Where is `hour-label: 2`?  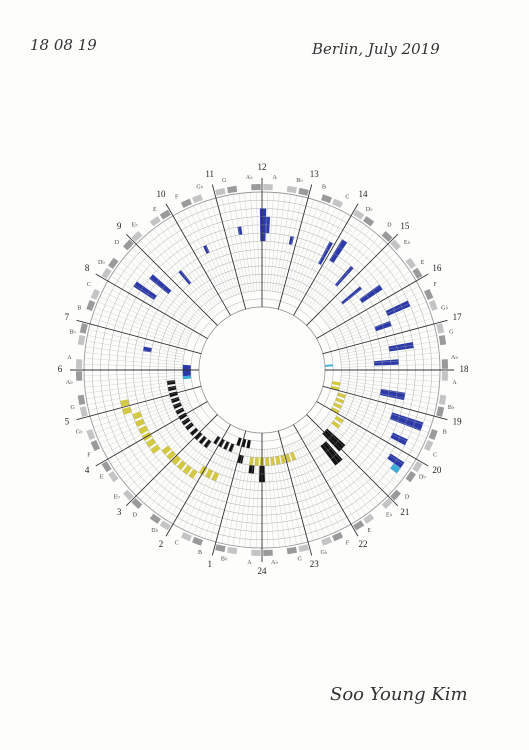 hour-label: 2 is located at coordinates (161, 544).